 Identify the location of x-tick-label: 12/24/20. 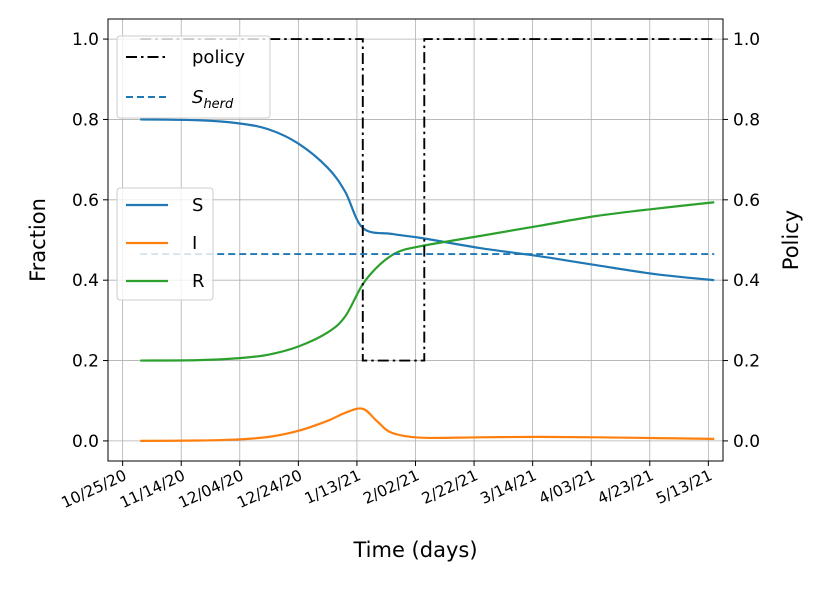
(269, 489).